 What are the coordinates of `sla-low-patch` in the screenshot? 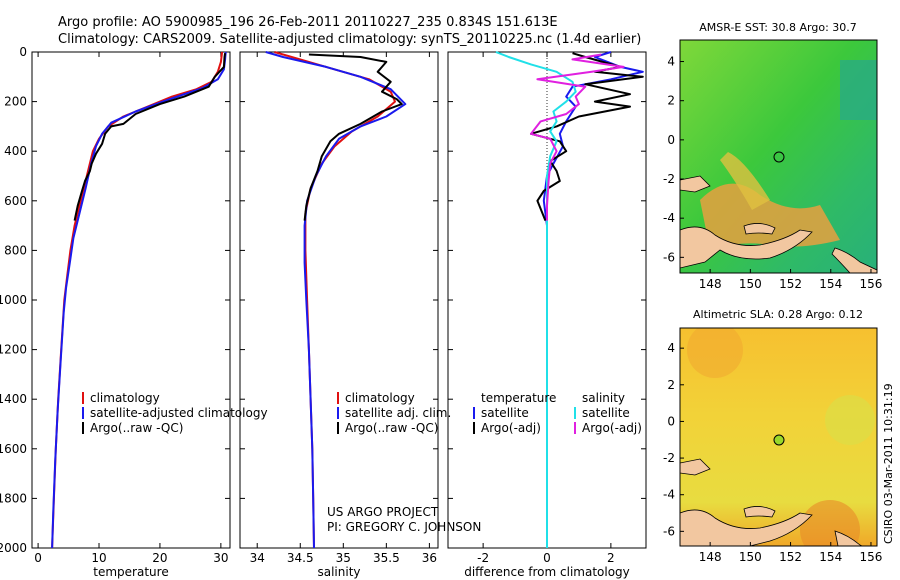 It's located at (850, 420).